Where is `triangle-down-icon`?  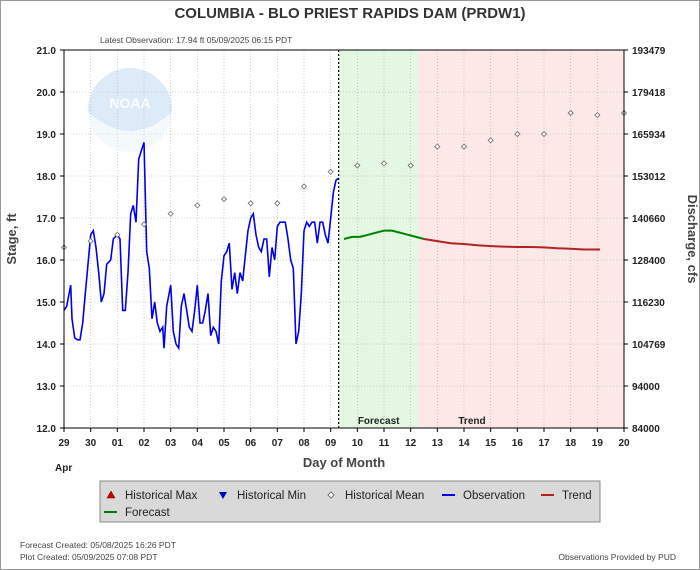 triangle-down-icon is located at coordinates (223, 495).